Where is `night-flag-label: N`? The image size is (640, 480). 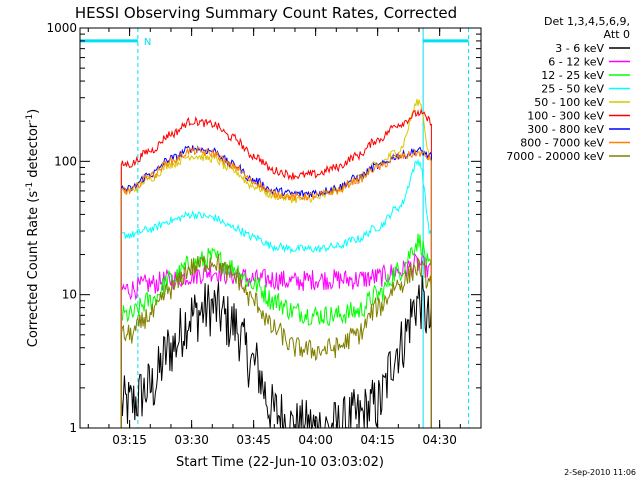
night-flag-label: N is located at coordinates (147, 42).